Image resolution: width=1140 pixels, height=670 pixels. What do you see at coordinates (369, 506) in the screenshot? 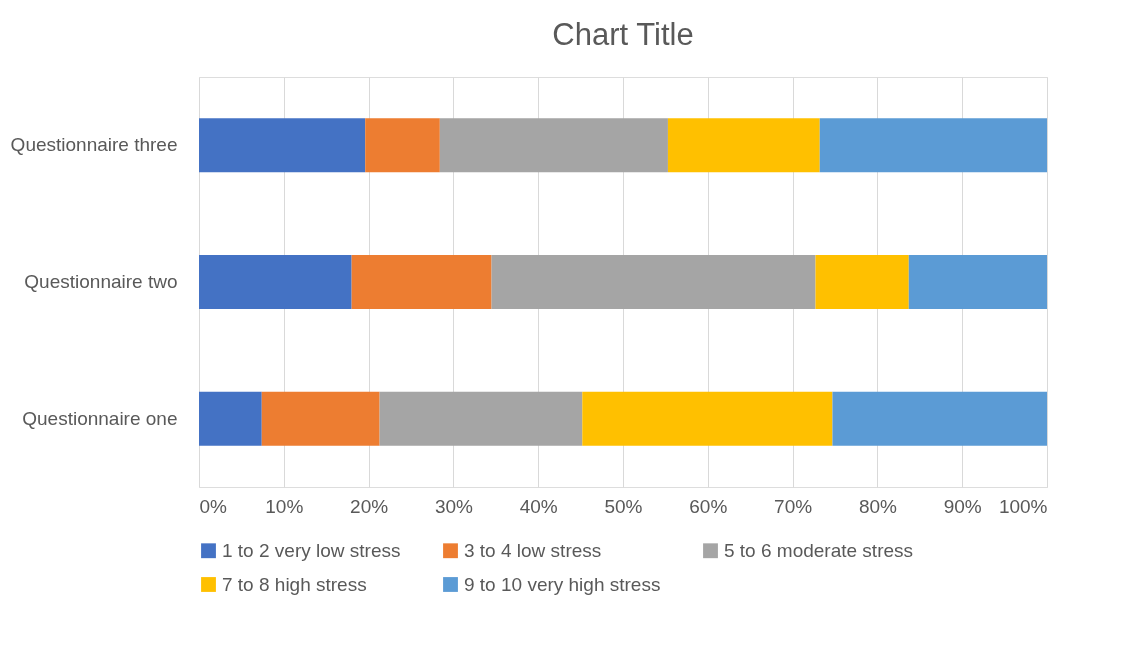
I see `x-tick-label: 20%` at bounding box center [369, 506].